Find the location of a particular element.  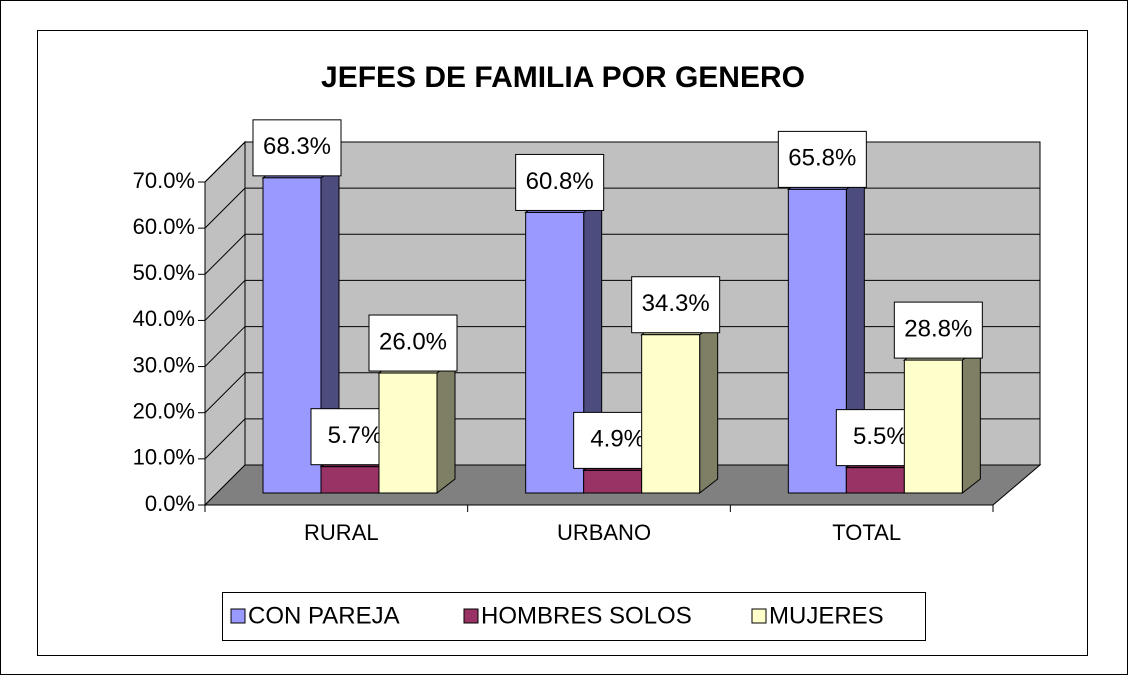

value-label: 60.8% is located at coordinates (560, 181).